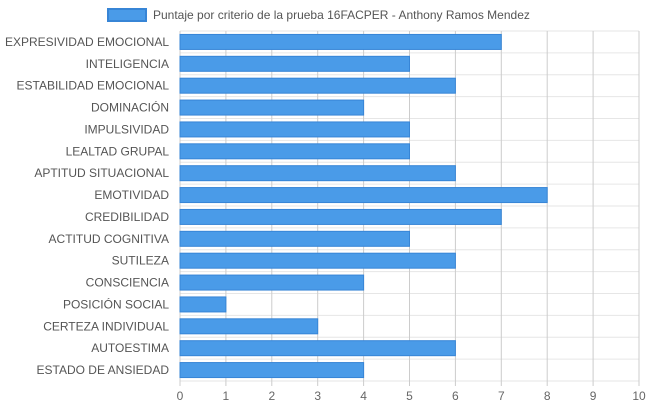 The image size is (648, 410). Describe the element at coordinates (271, 396) in the screenshot. I see `x-tick-label: 2` at that location.